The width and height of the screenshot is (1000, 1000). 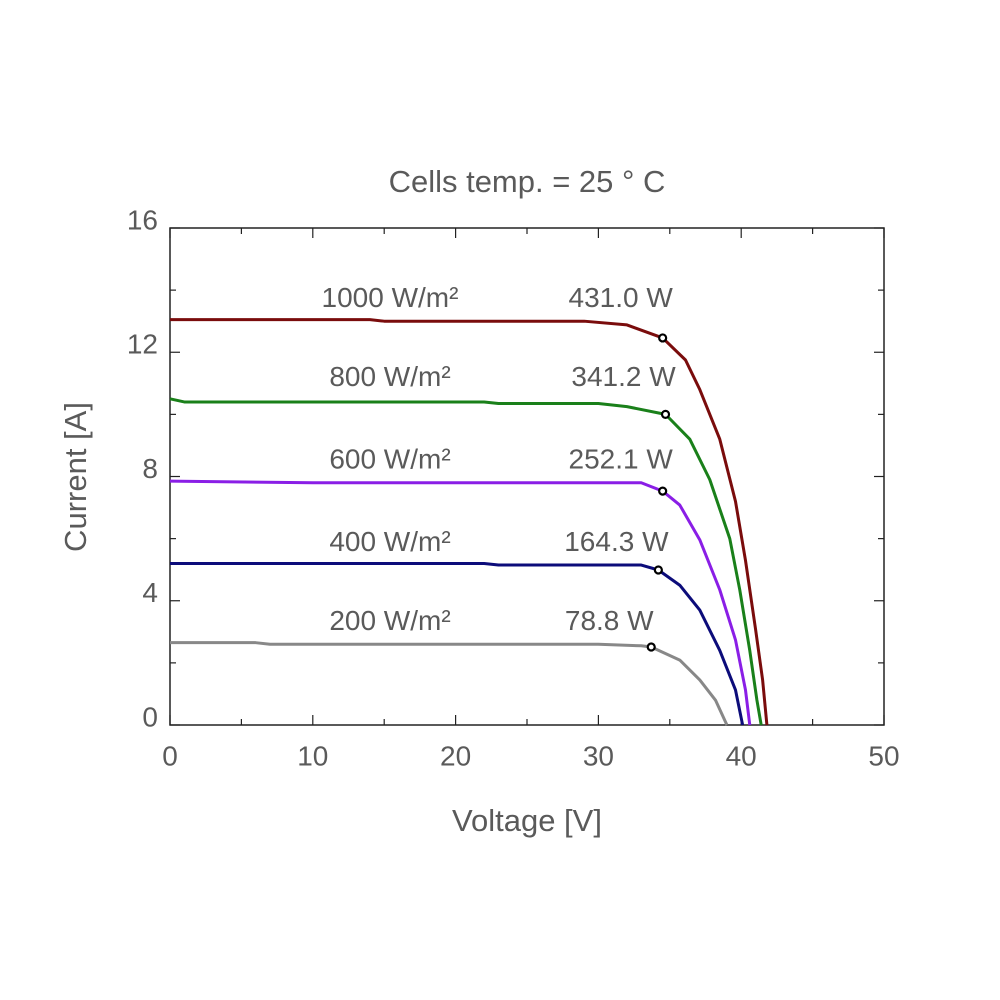 What do you see at coordinates (142, 219) in the screenshot?
I see `y-tick-label: 16` at bounding box center [142, 219].